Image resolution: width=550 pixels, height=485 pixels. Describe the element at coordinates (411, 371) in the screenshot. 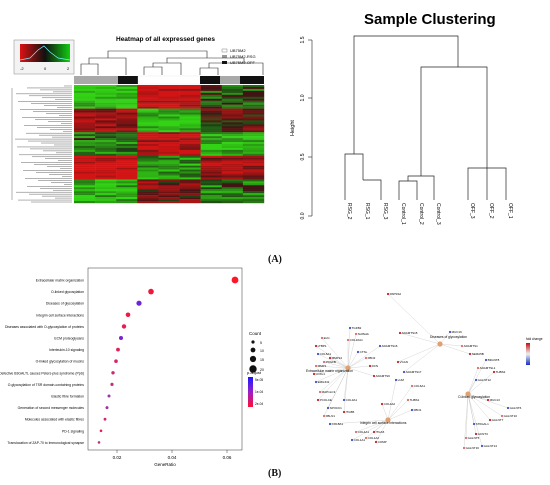

I see `network-edges` at that location.